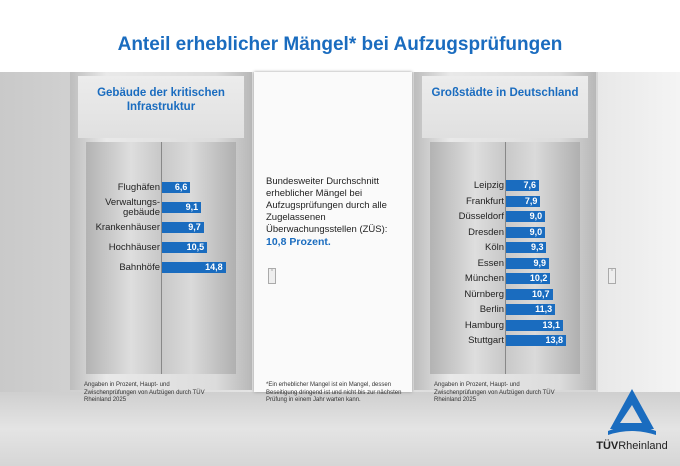  Describe the element at coordinates (484, 201) in the screenshot. I see `category-label: Frankfurt` at that location.